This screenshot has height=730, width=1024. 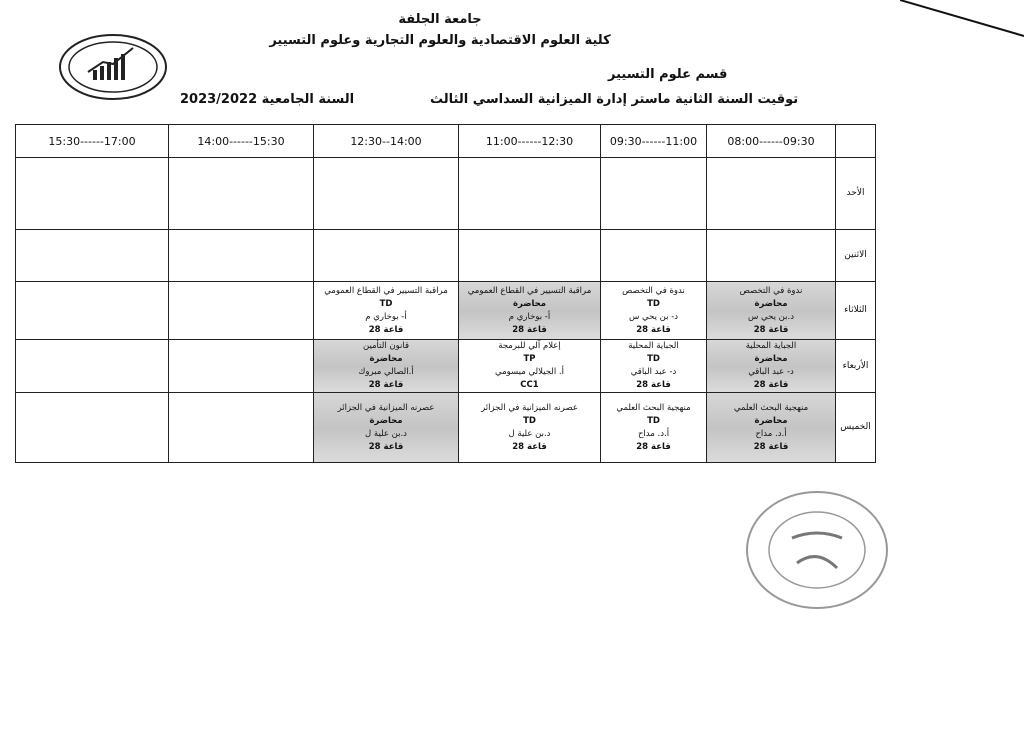 I want to click on session-subject: إعلام آلي للبرمجة, so click(x=529, y=346).